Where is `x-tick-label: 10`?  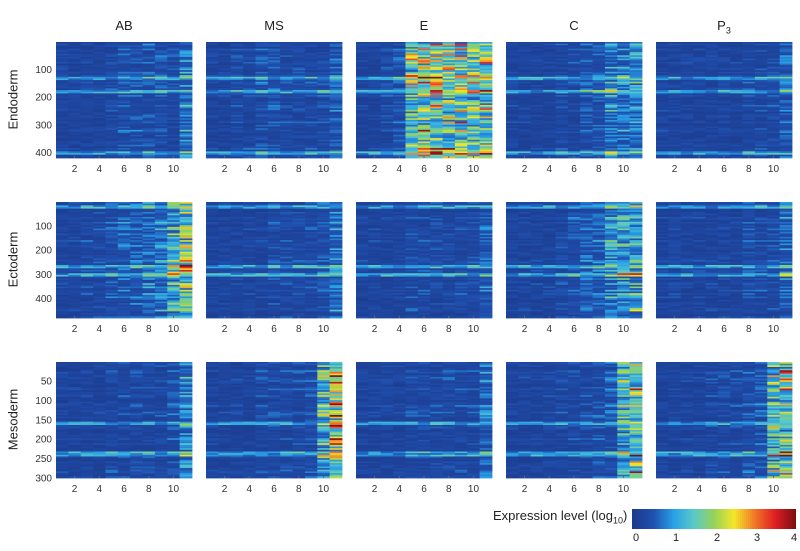 x-tick-label: 10 is located at coordinates (624, 169).